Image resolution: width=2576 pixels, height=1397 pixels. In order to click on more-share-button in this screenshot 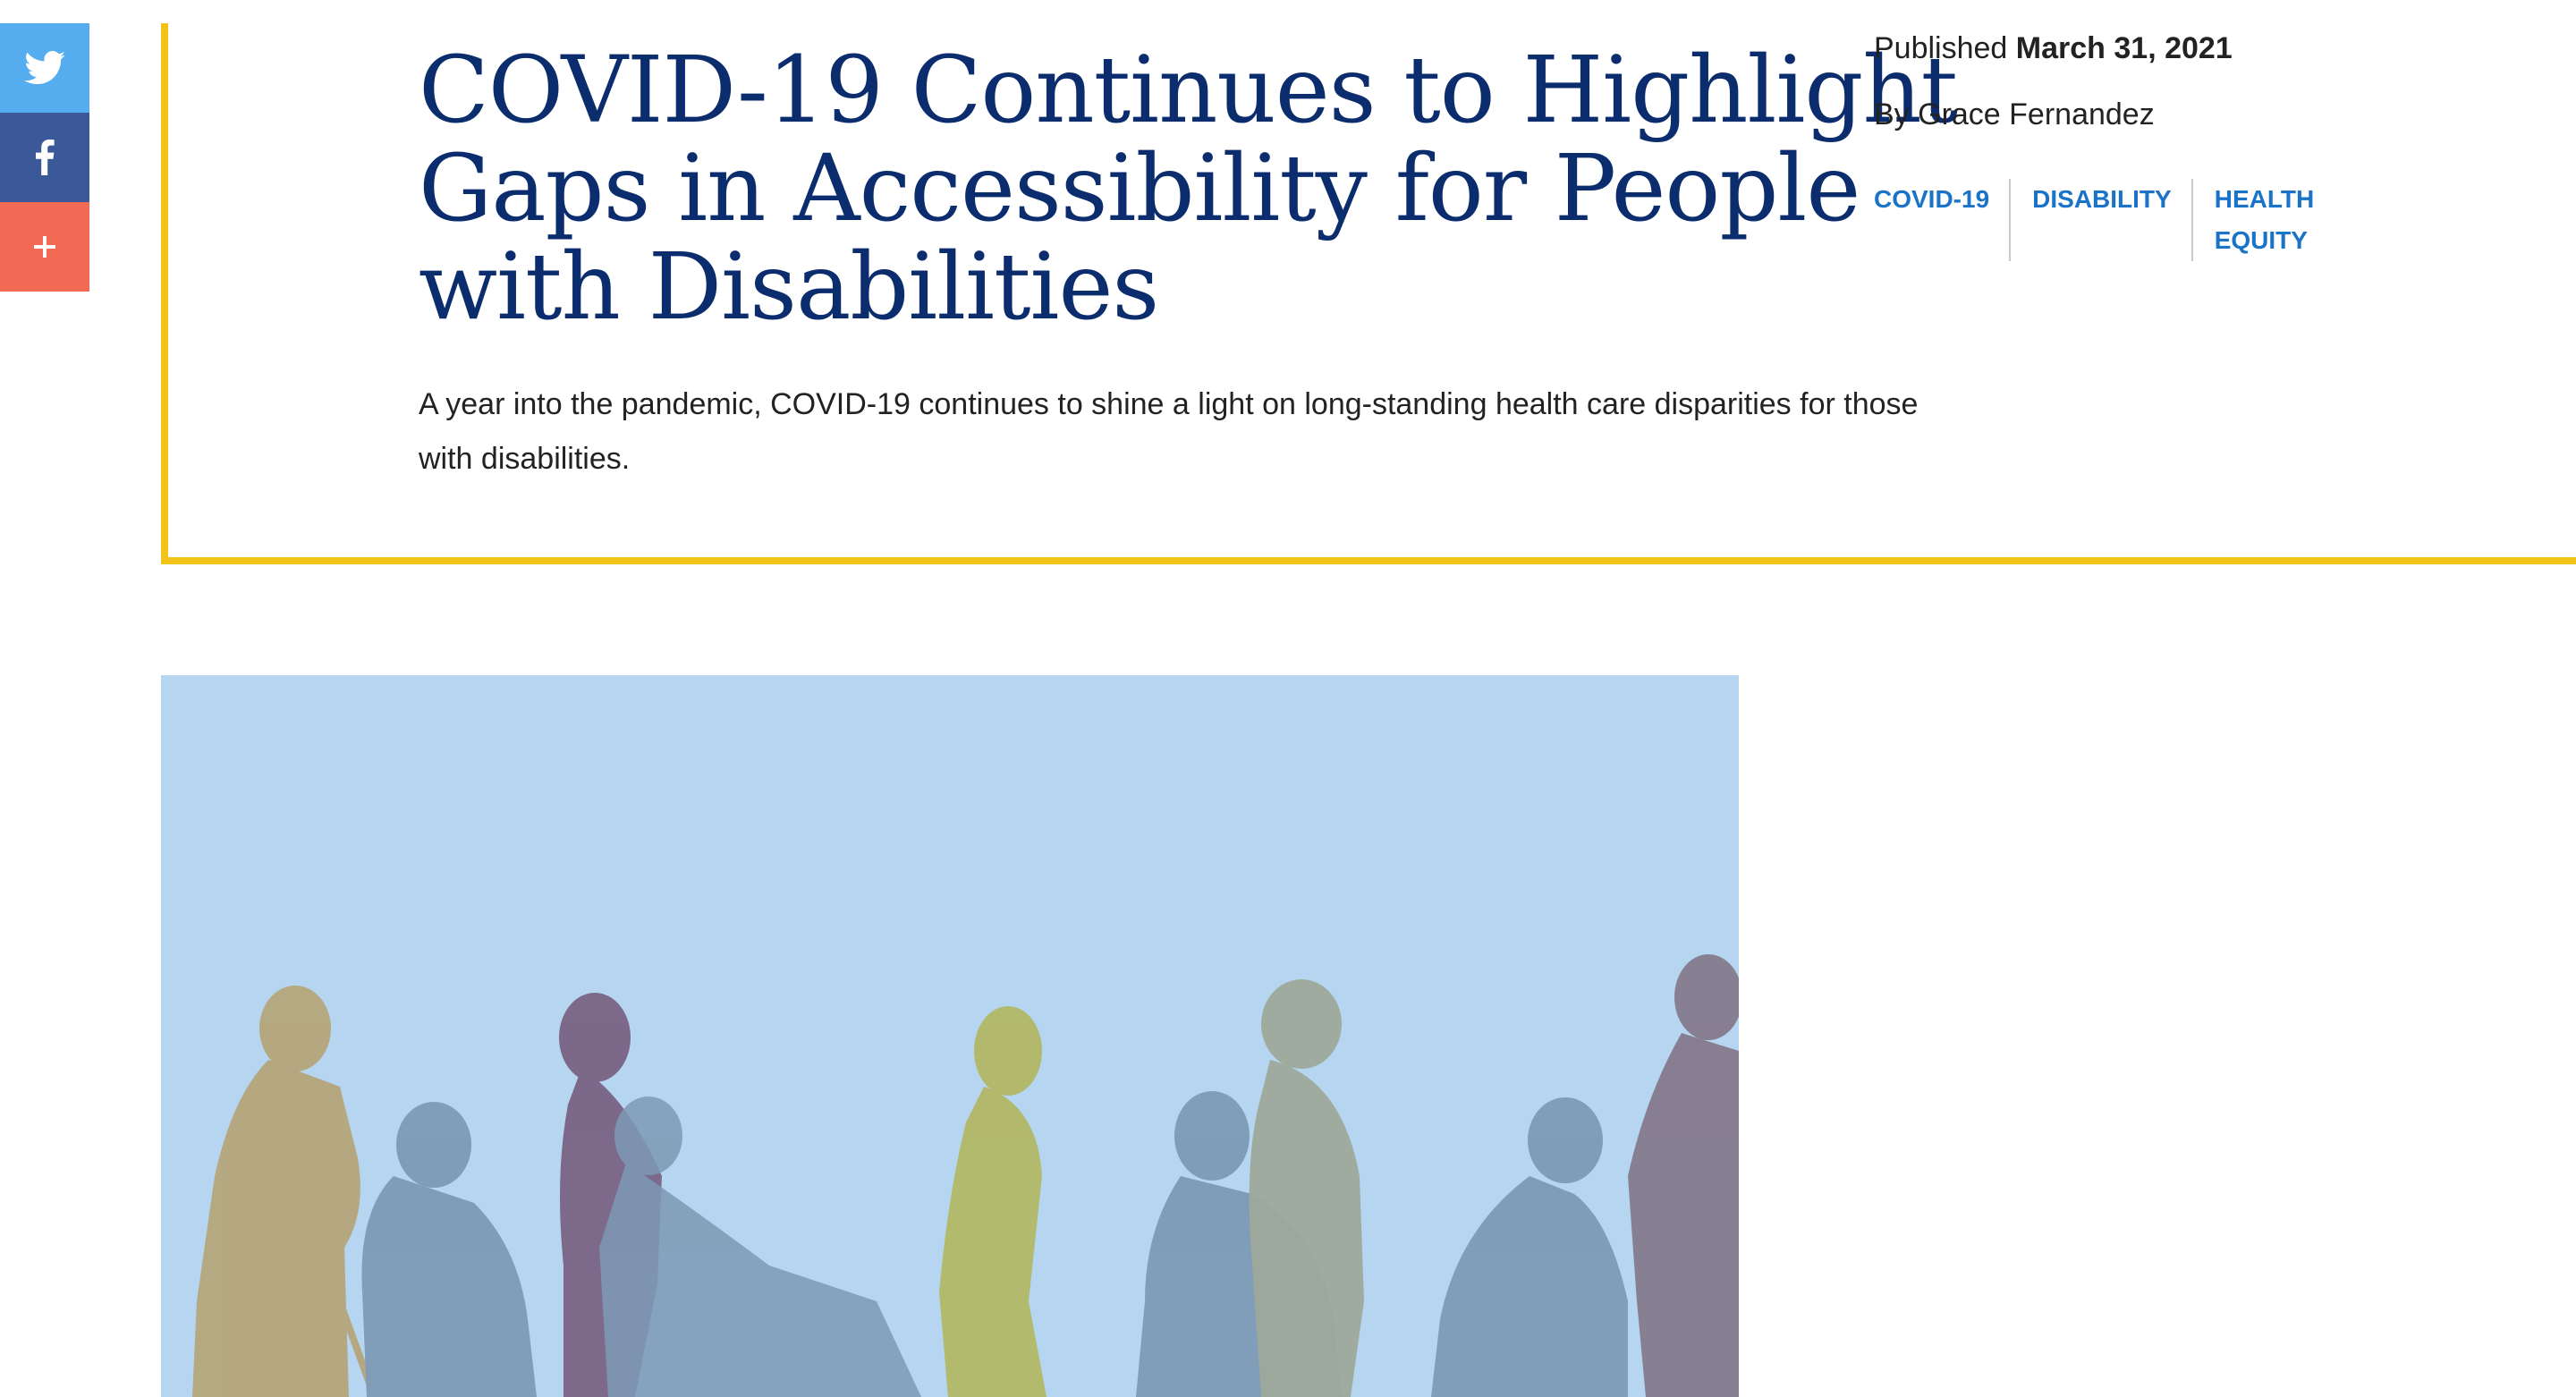, I will do `click(44, 247)`.